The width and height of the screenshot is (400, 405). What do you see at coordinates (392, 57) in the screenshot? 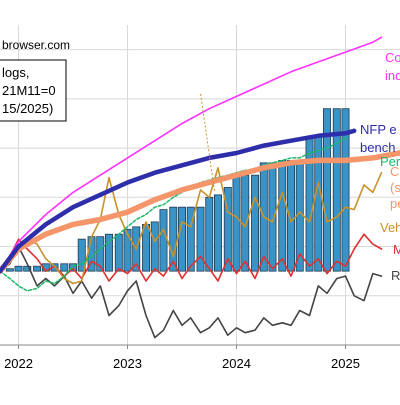
I see `legend-label-consumption: Co` at bounding box center [392, 57].